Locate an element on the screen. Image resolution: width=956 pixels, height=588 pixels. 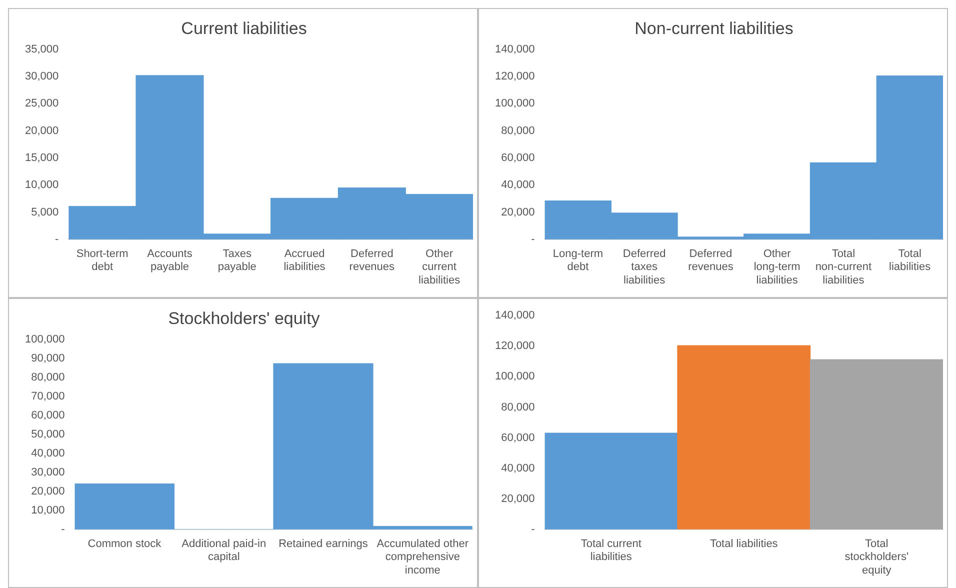
x-tick-label: Deferred taxes liabilities is located at coordinates (644, 267).